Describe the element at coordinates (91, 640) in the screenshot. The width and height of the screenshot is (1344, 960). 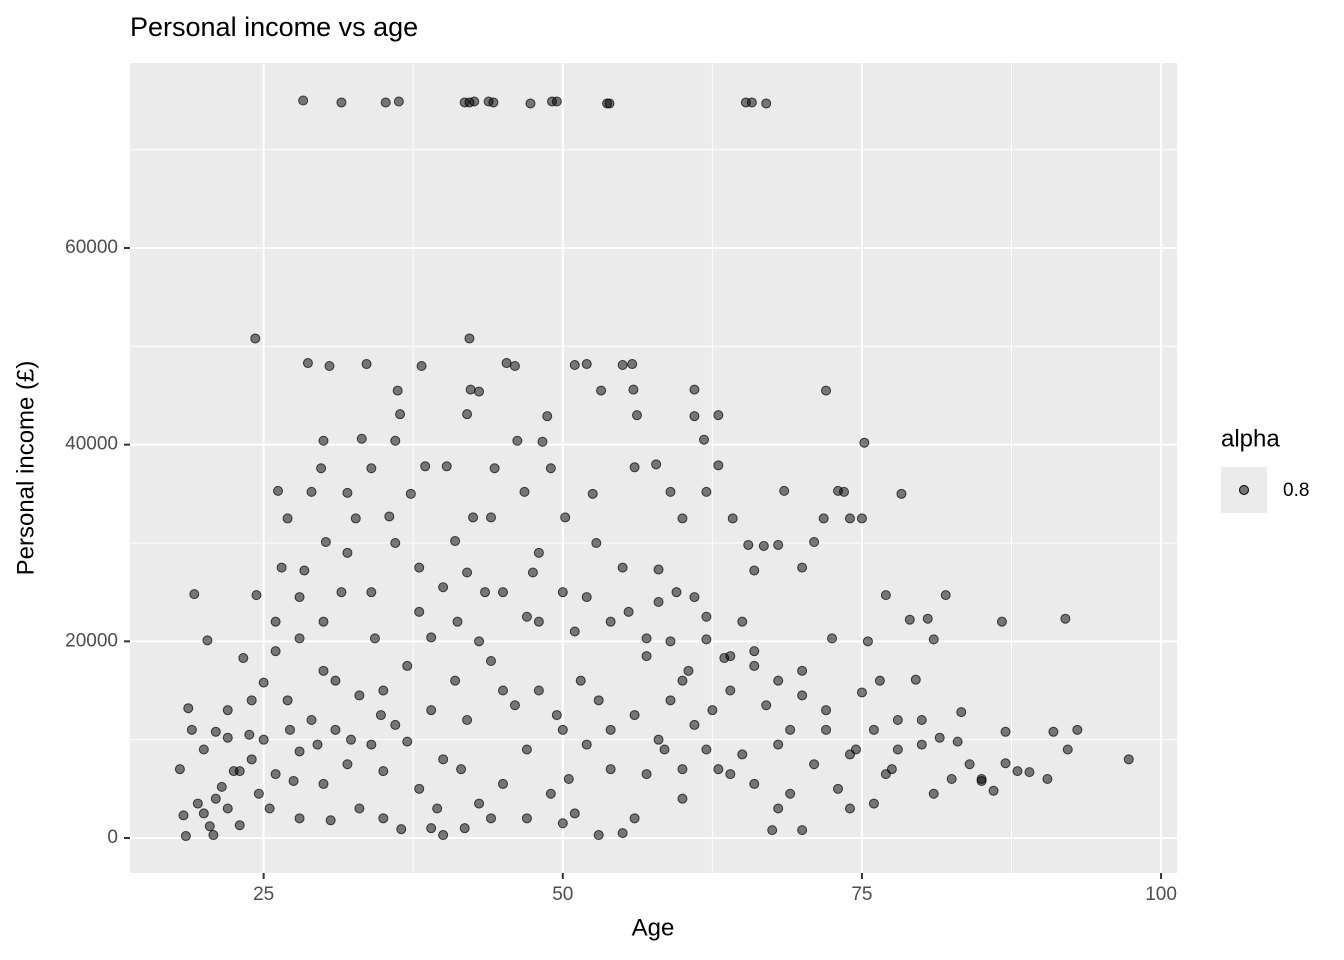
I see `y-tick-label: 20000` at that location.